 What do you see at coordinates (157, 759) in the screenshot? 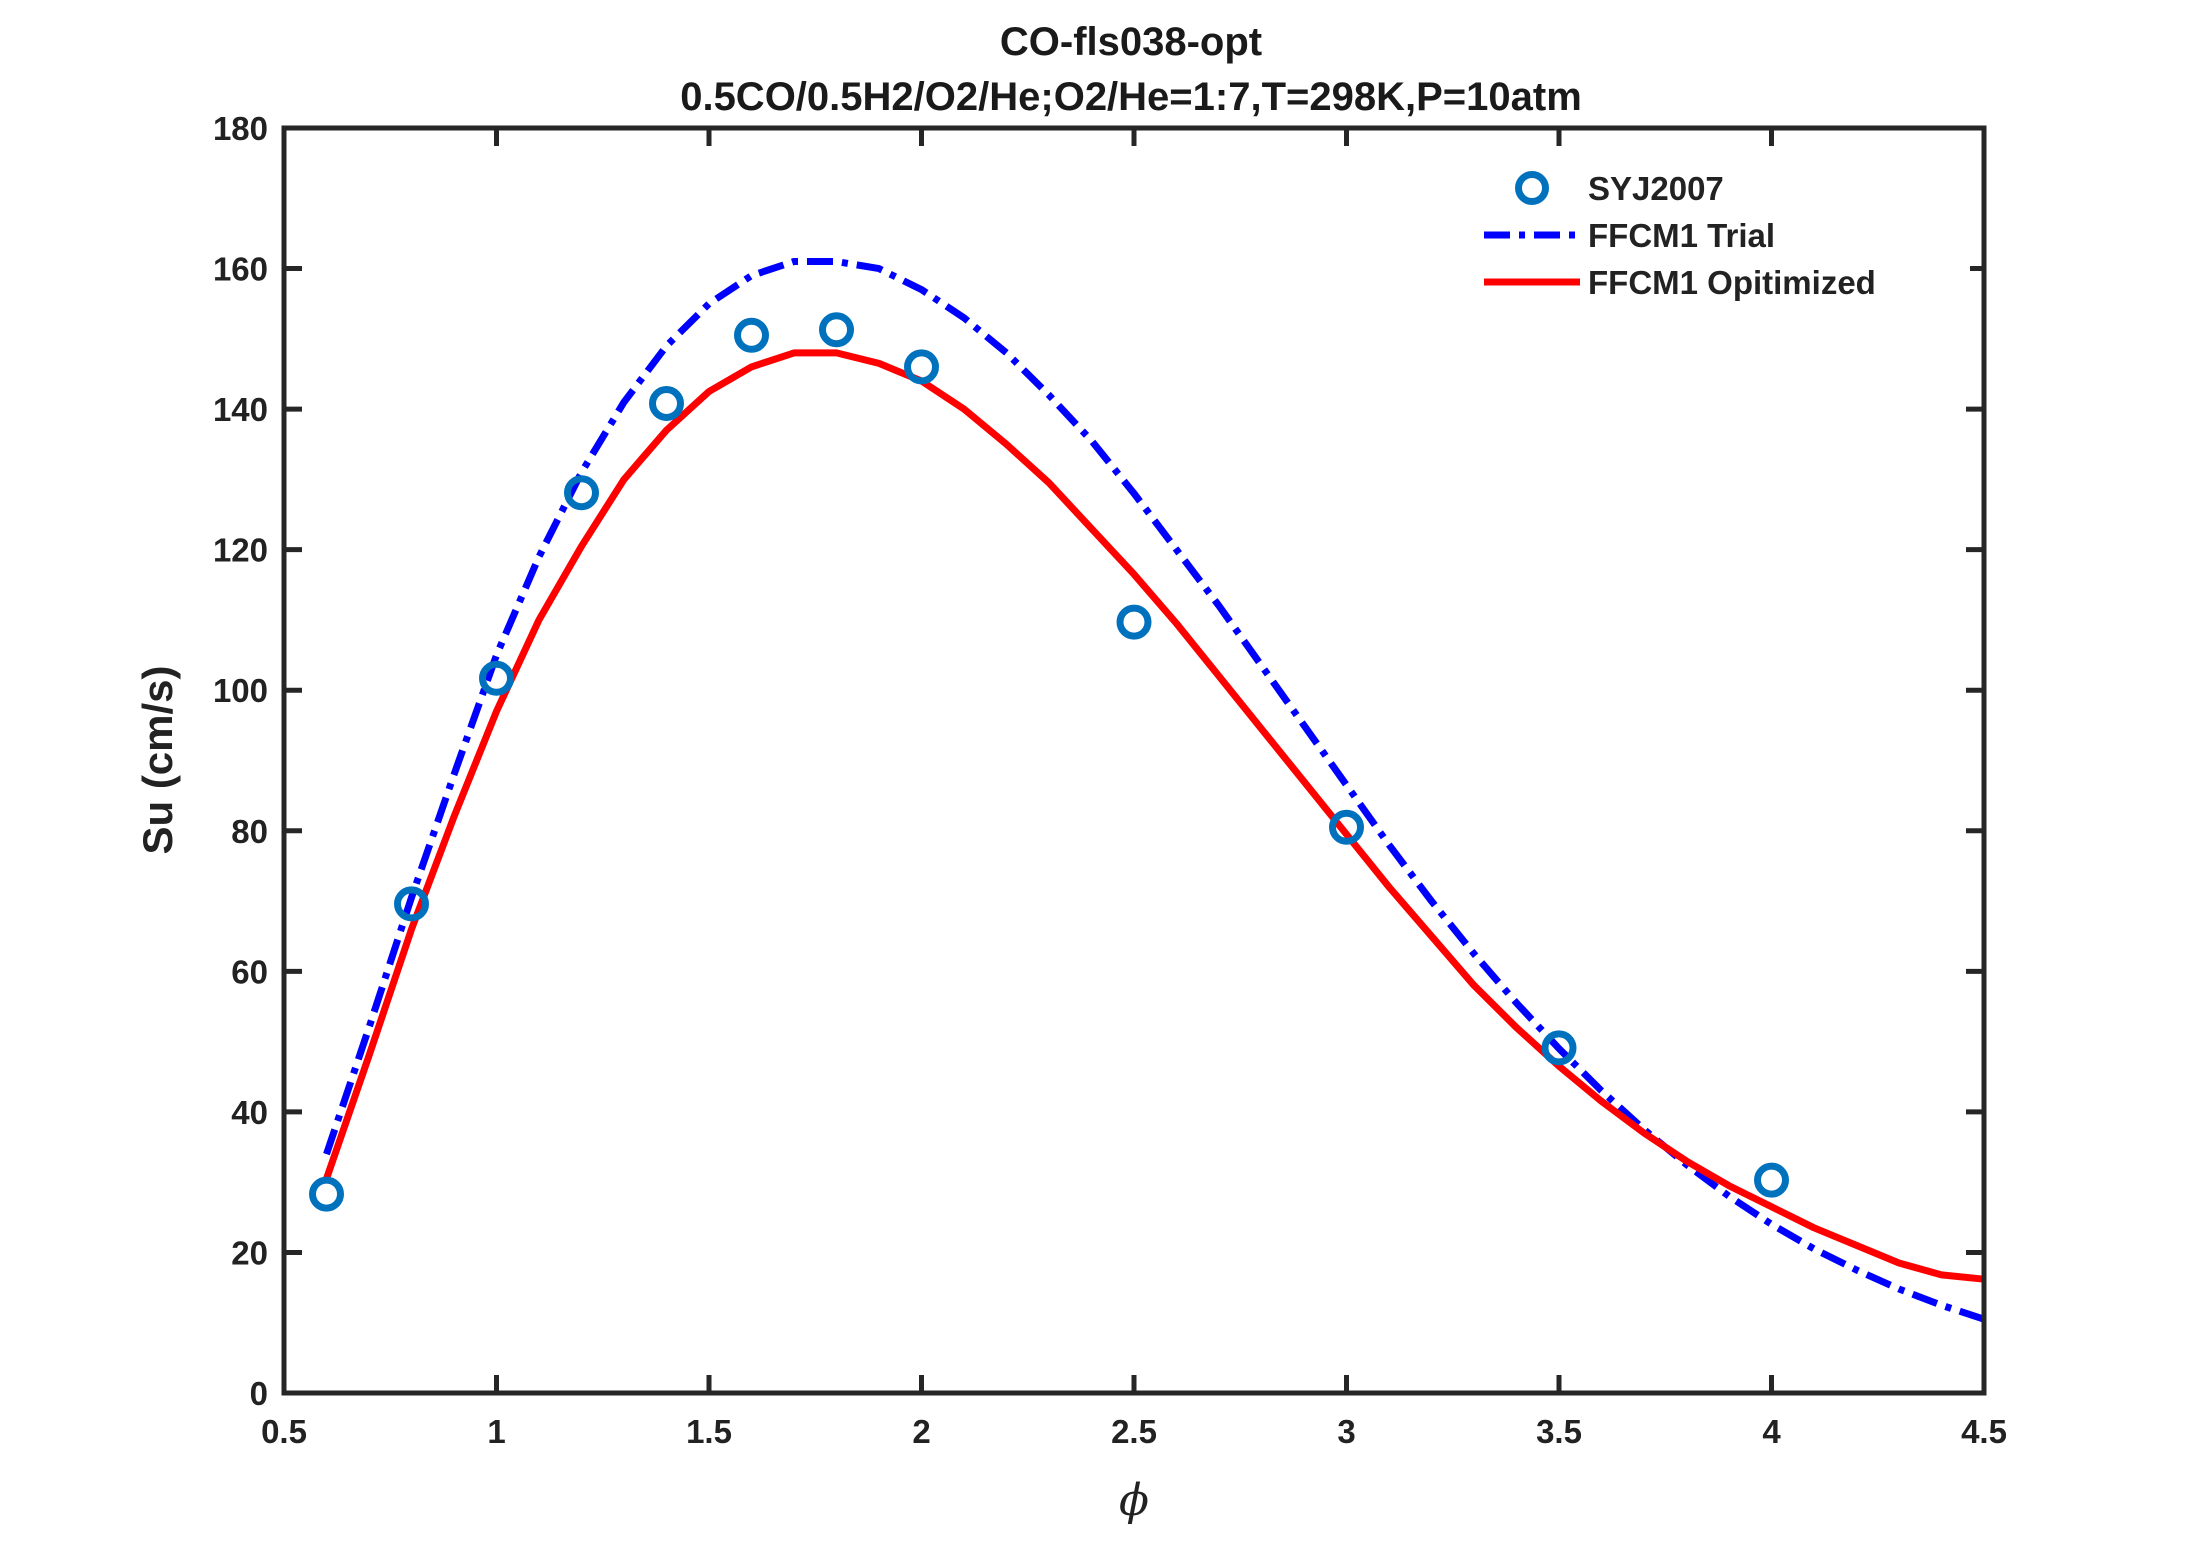
I see `y-axis-label: Su (cm/s)` at bounding box center [157, 759].